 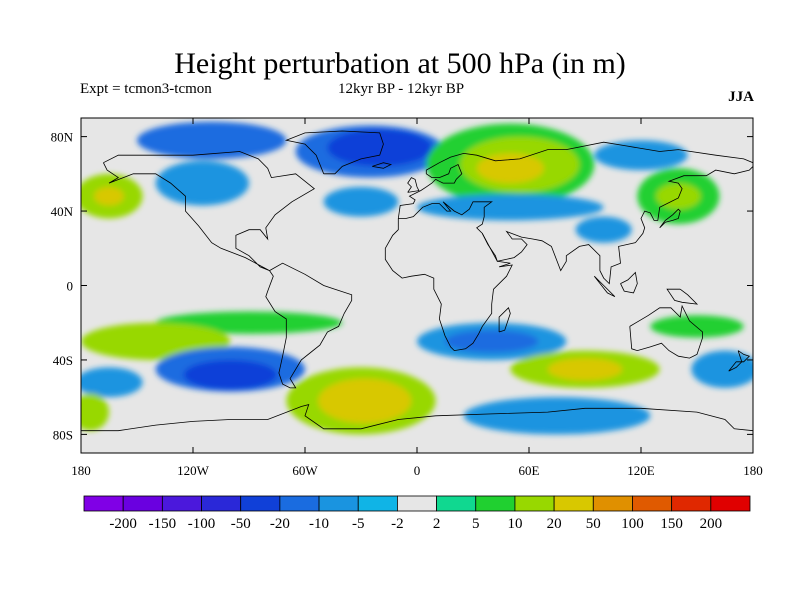 What do you see at coordinates (63, 360) in the screenshot?
I see `y-tick-label: 40S` at bounding box center [63, 360].